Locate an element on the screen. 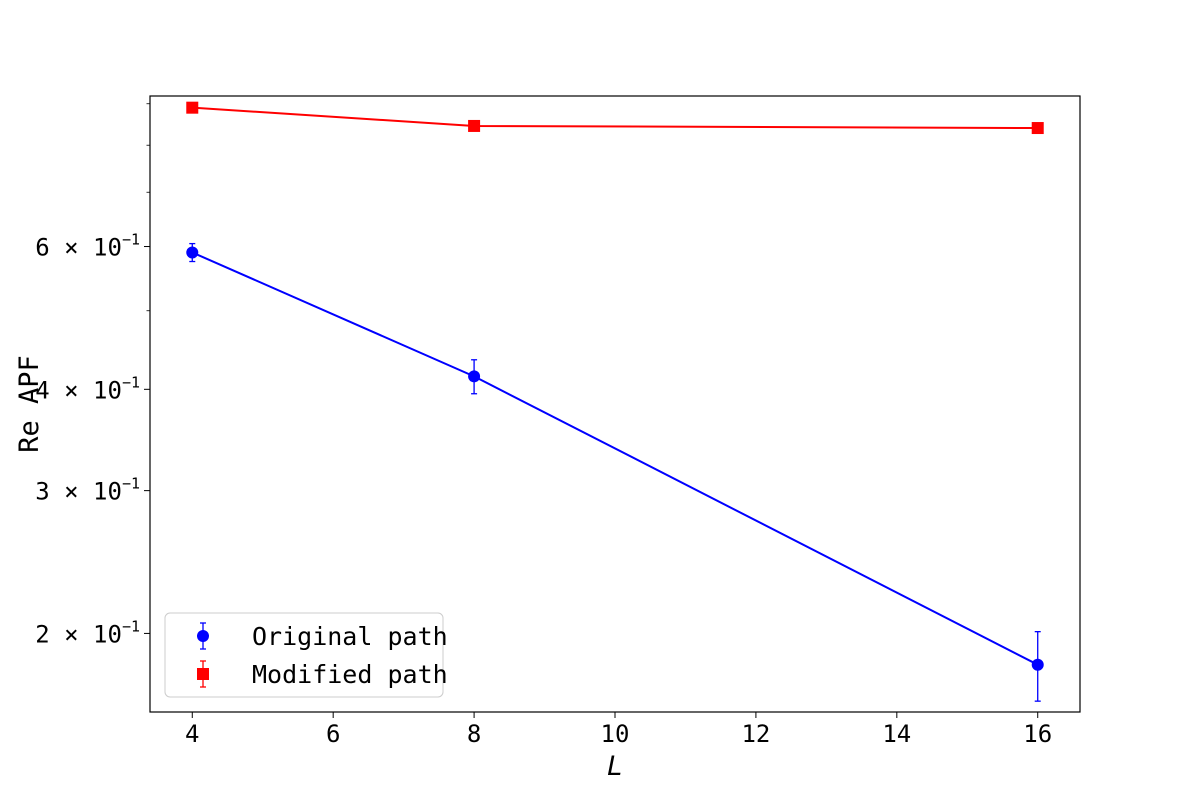 The width and height of the screenshot is (1200, 800). y-axis: 2 × 10−13 × 10−14 × 10−16 × 10−1 is located at coordinates (92, 375).